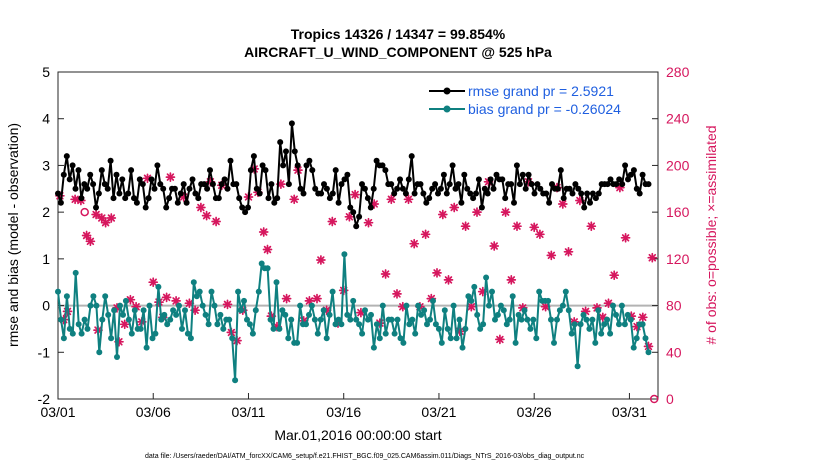  What do you see at coordinates (678, 119) in the screenshot?
I see `y2-tick-label: 240` at bounding box center [678, 119].